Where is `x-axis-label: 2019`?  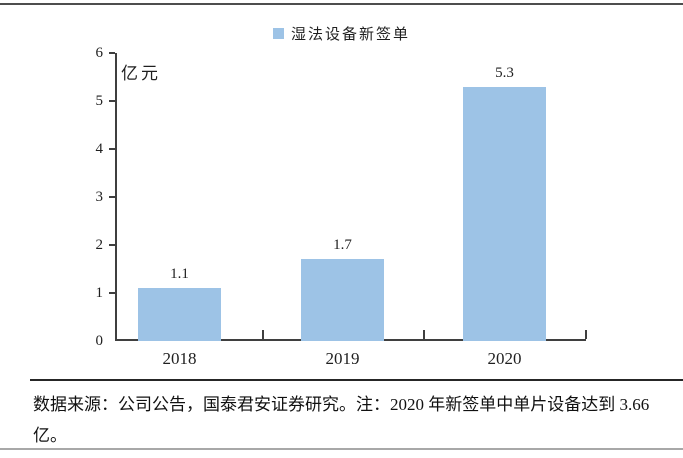 x-axis-label: 2019 is located at coordinates (342, 358).